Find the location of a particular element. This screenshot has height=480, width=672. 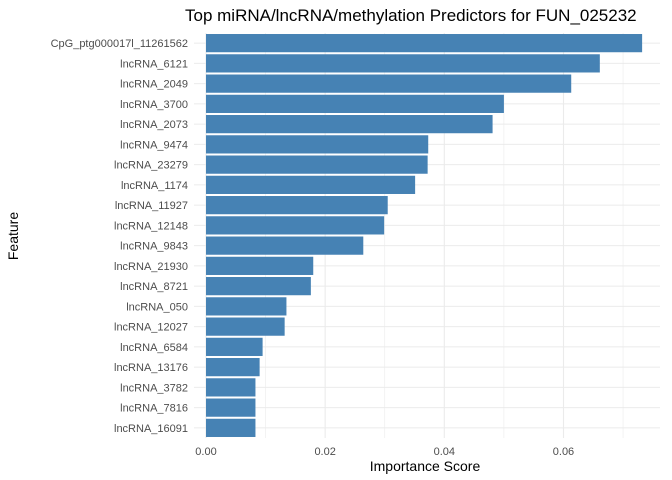

y-tick-label: lncRNA_2049 is located at coordinates (154, 85).